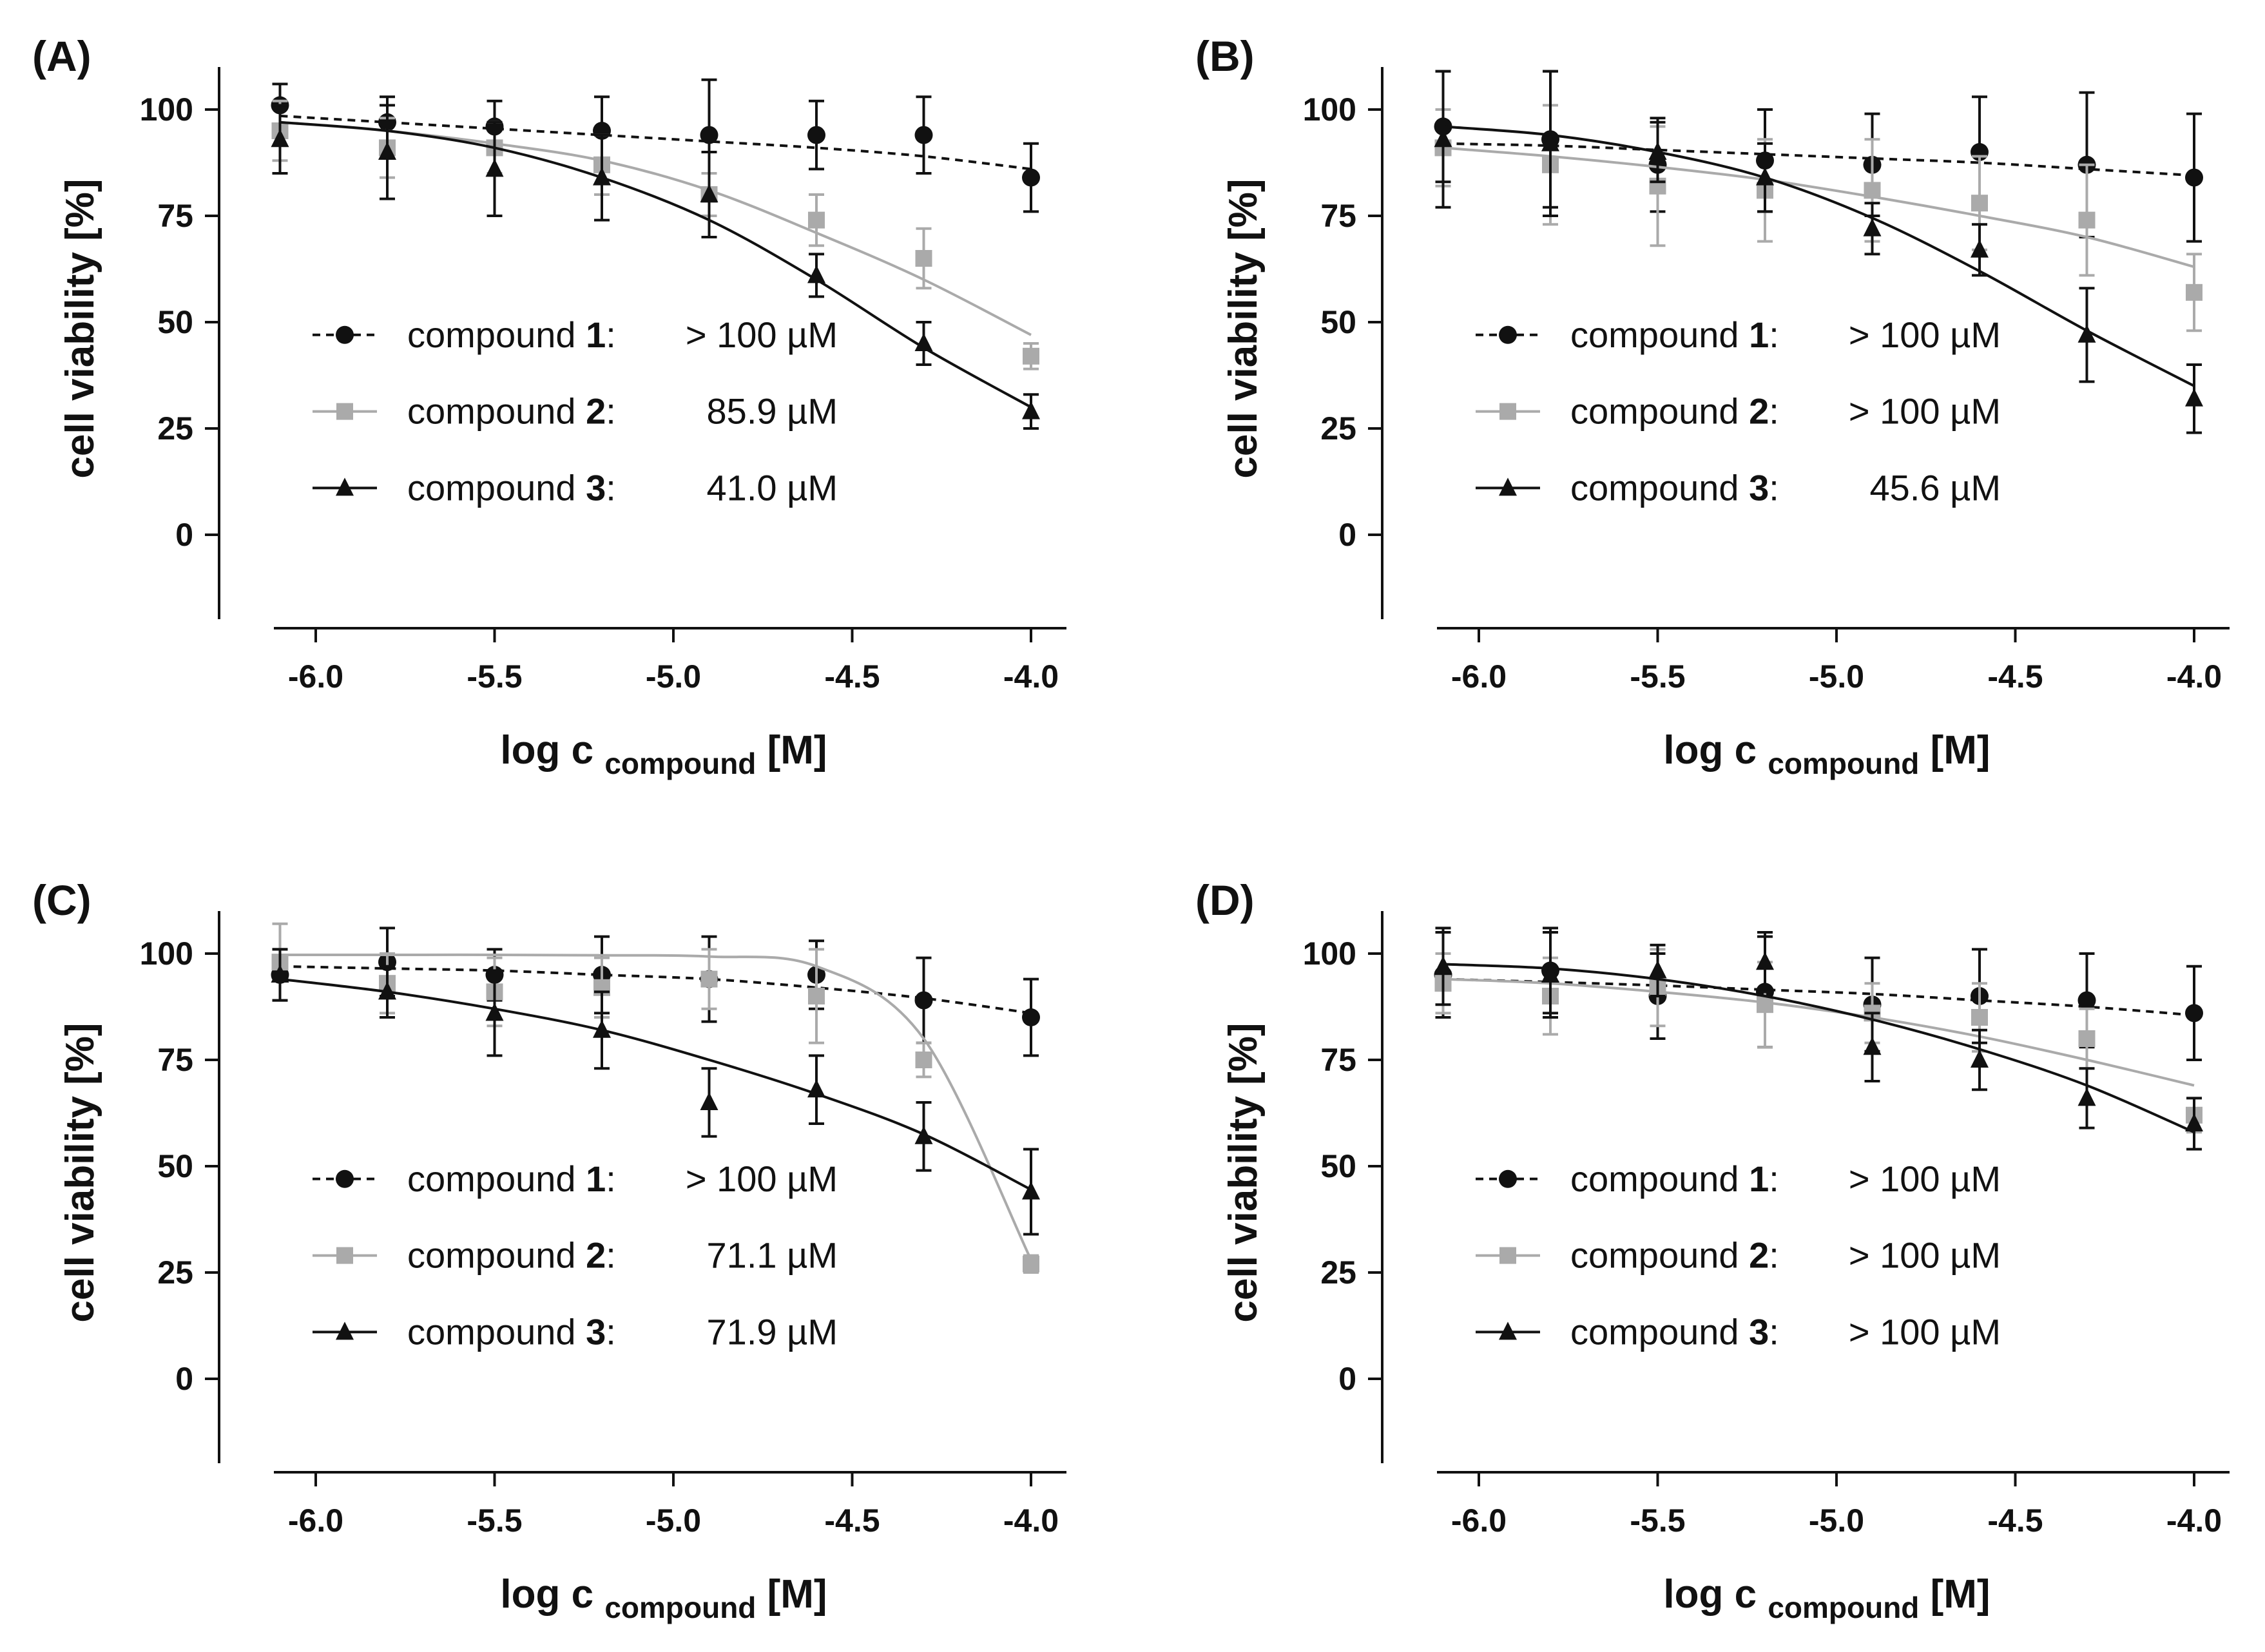 This screenshot has height=1652, width=2265. I want to click on panel-label: (A), so click(62, 56).